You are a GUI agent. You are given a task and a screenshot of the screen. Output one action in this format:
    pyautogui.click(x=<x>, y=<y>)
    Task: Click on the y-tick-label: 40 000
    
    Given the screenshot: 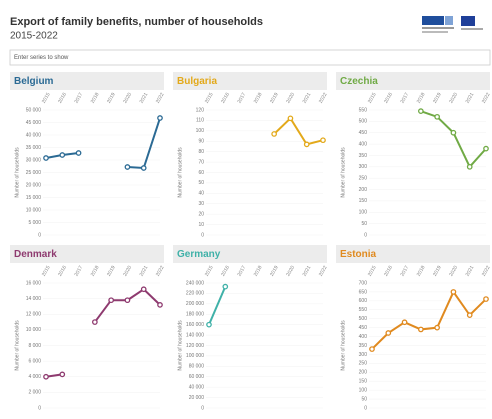 What is the action you would take?
    pyautogui.click(x=34, y=135)
    